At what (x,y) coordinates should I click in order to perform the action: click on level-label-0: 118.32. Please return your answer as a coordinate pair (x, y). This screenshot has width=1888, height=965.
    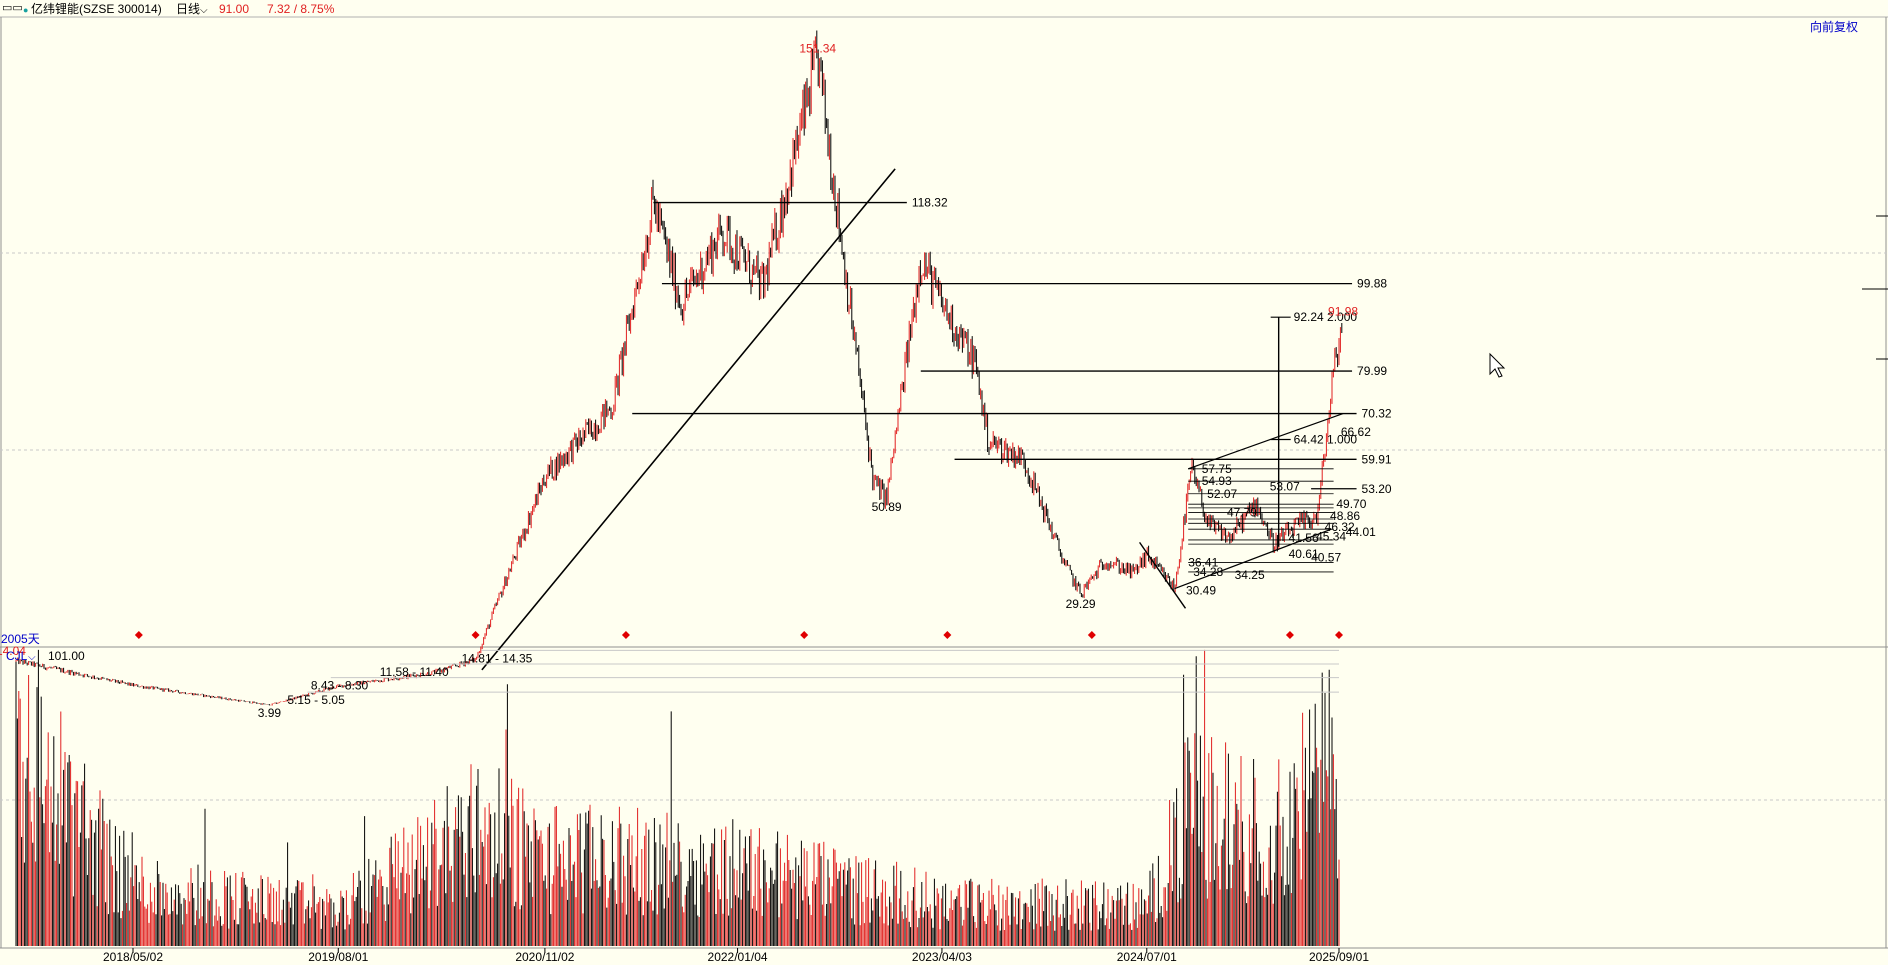
    Looking at the image, I should click on (930, 203).